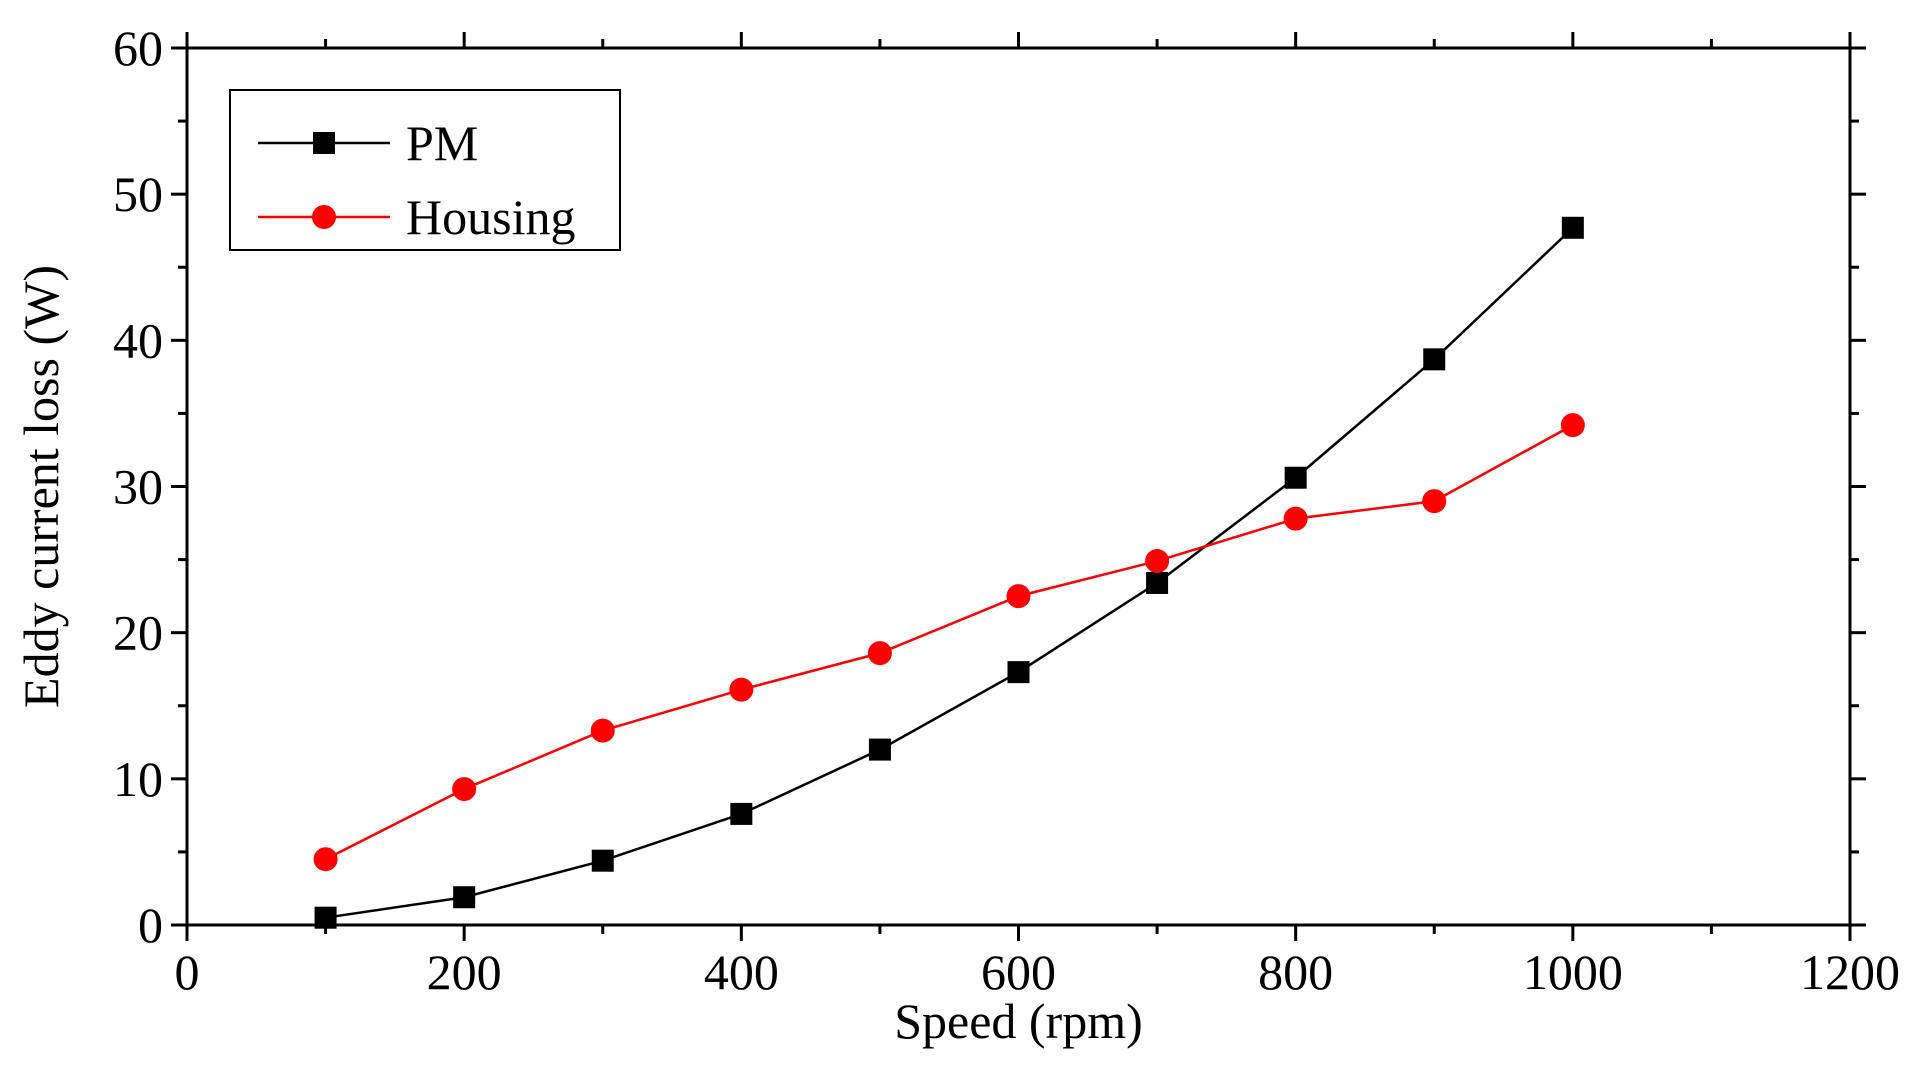  I want to click on y-tick-label: 50, so click(138, 194).